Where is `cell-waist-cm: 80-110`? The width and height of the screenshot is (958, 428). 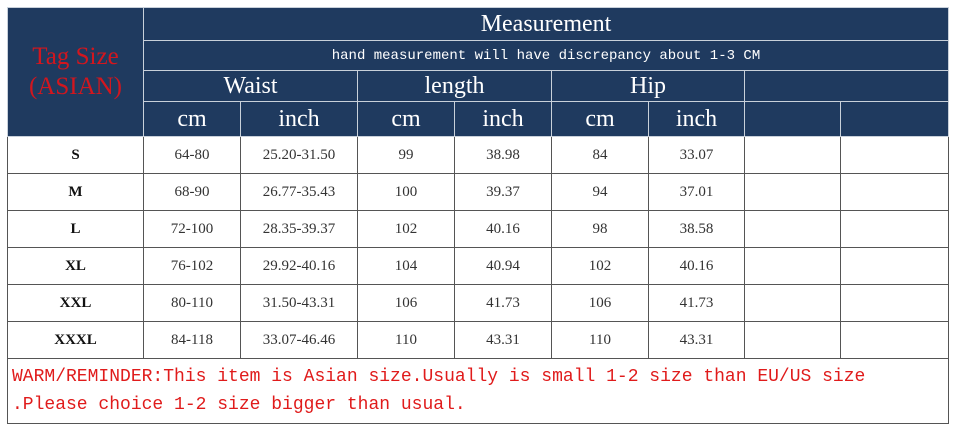 cell-waist-cm: 80-110 is located at coordinates (192, 303).